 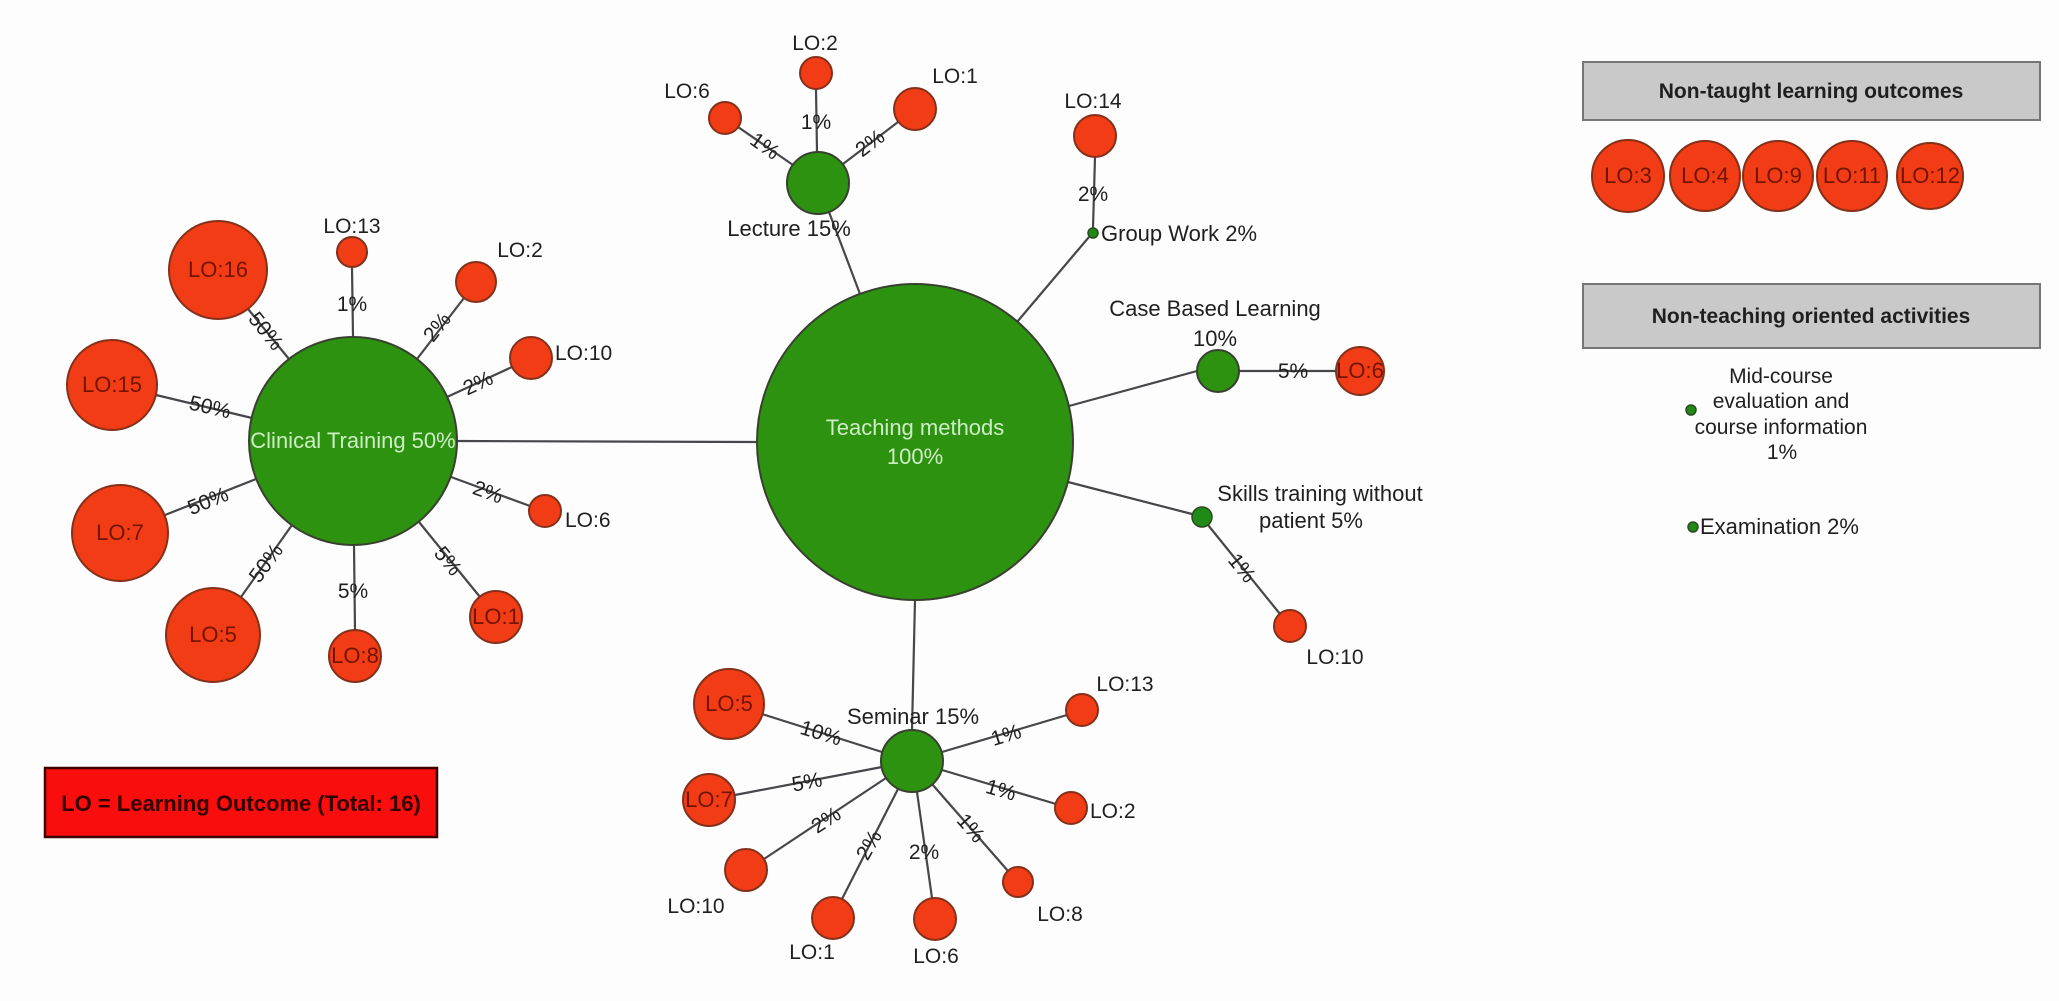 I want to click on edge-lecture-lo6, so click(x=765, y=146).